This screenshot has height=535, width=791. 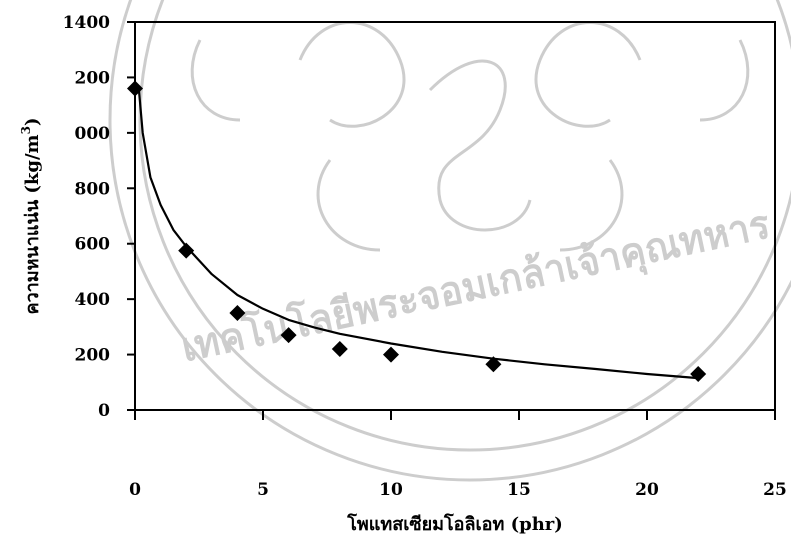 What do you see at coordinates (454, 524) in the screenshot?
I see `x-axis-label: โพแทสเซียมโอลิเอท (phr)` at bounding box center [454, 524].